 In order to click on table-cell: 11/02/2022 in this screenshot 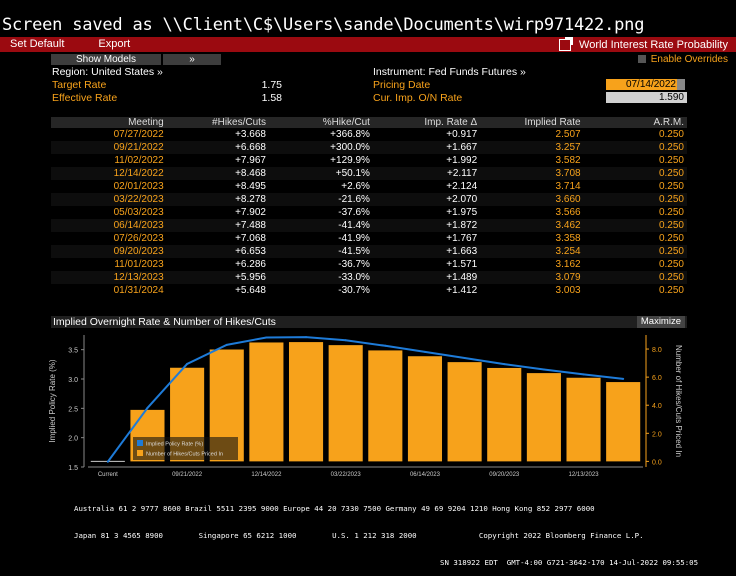, I will do `click(139, 160)`.